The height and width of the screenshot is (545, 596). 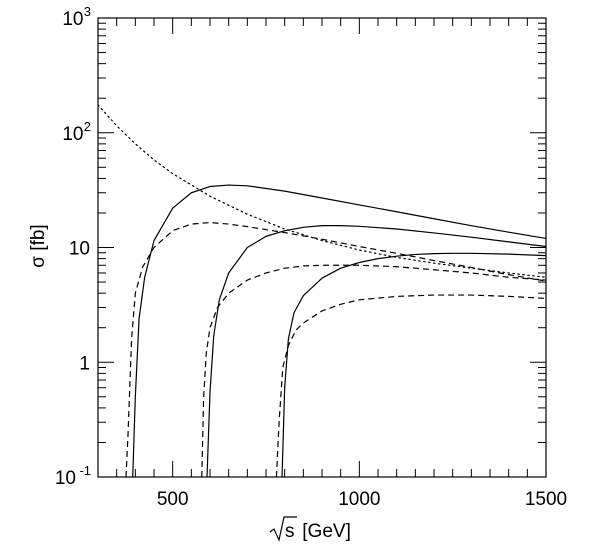 What do you see at coordinates (87, 126) in the screenshot?
I see `y-tick-exponent: 2` at bounding box center [87, 126].